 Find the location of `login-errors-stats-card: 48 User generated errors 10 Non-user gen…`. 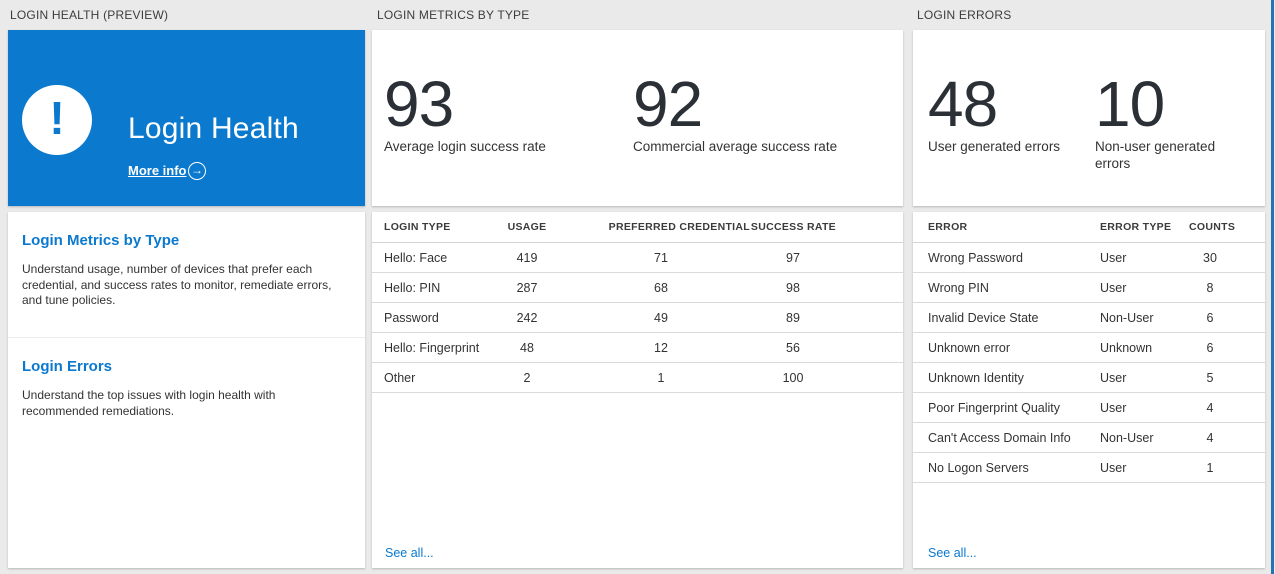

login-errors-stats-card: 48 User generated errors 10 Non-user gen… is located at coordinates (1089, 118).